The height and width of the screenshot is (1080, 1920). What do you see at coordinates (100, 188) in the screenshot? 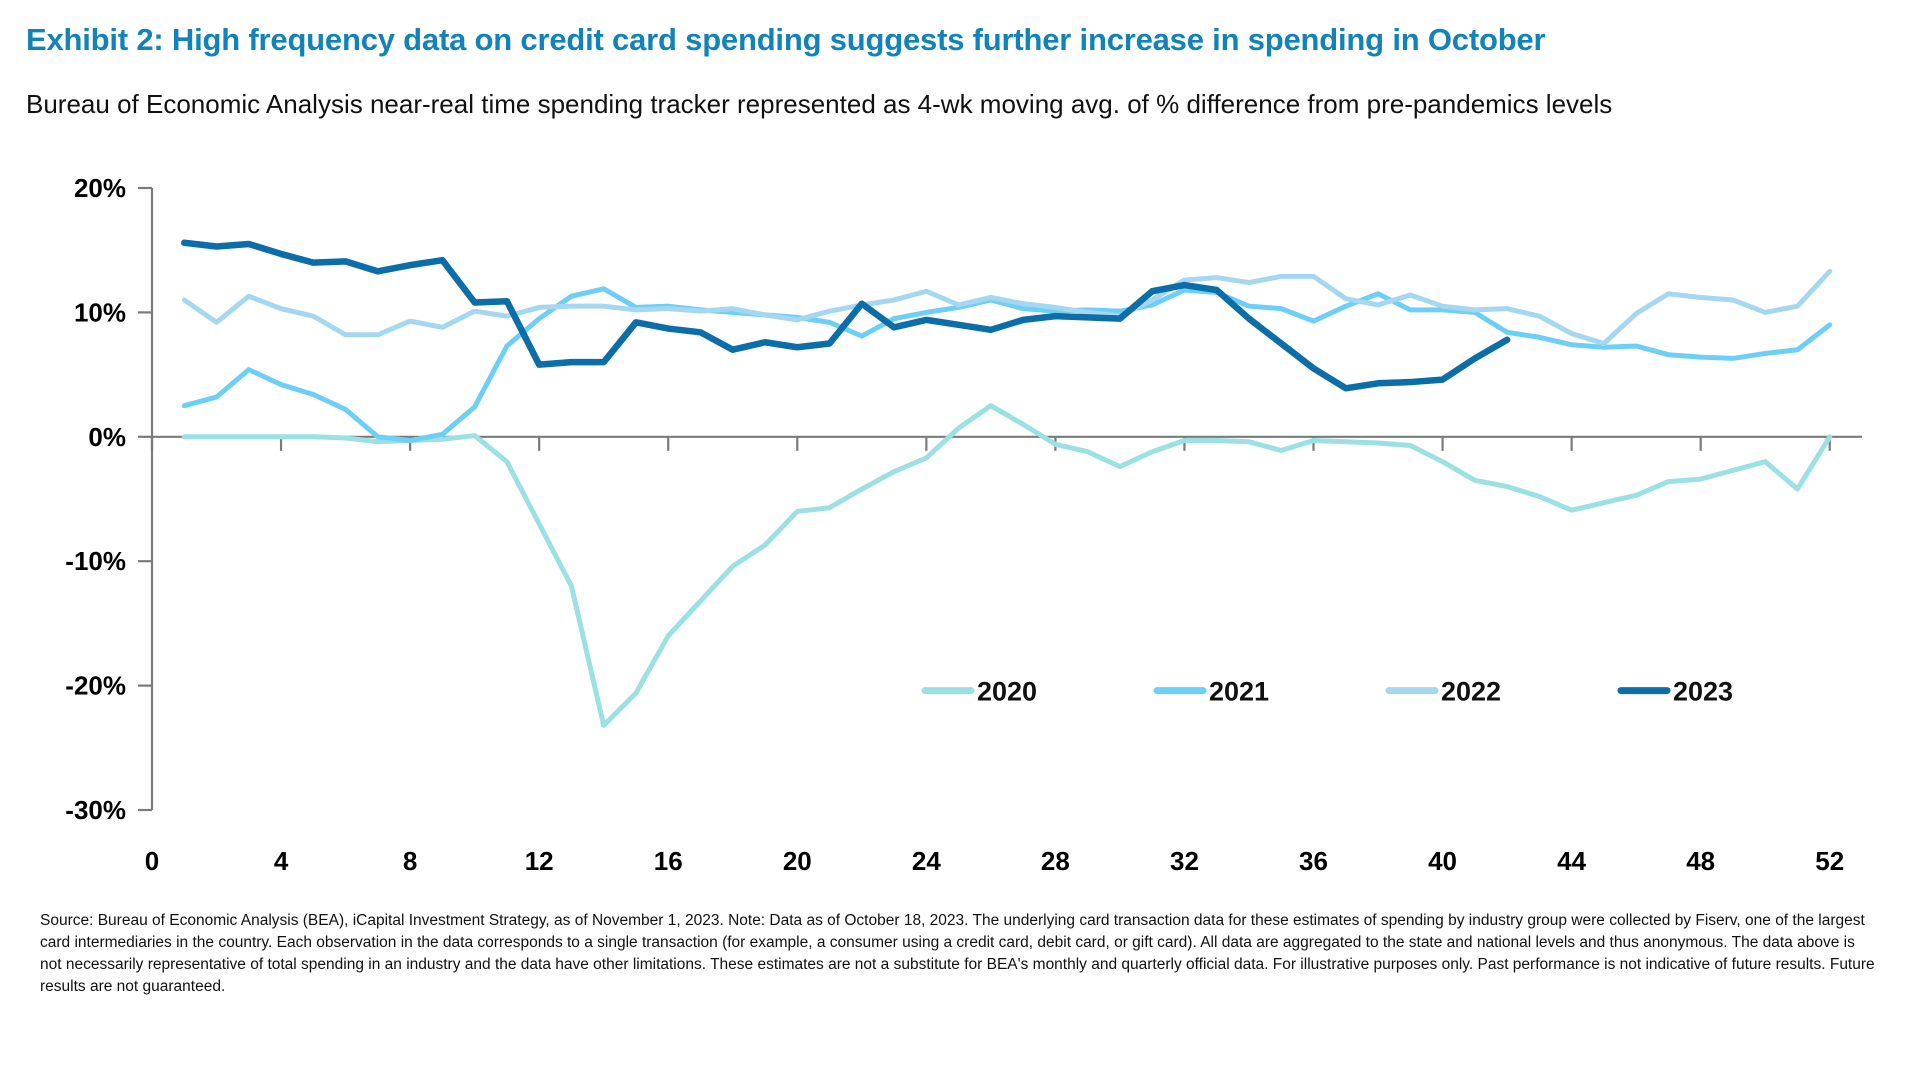
I see `y-axis-tick-label: 20%` at bounding box center [100, 188].